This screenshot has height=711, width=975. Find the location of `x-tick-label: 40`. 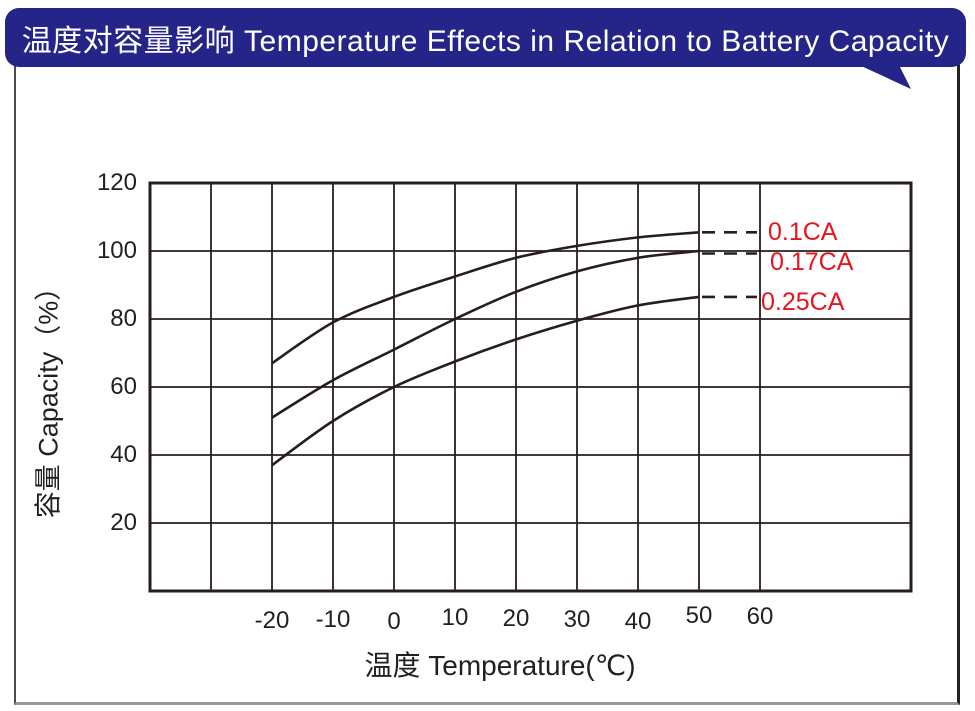

x-tick-label: 40 is located at coordinates (638, 621).